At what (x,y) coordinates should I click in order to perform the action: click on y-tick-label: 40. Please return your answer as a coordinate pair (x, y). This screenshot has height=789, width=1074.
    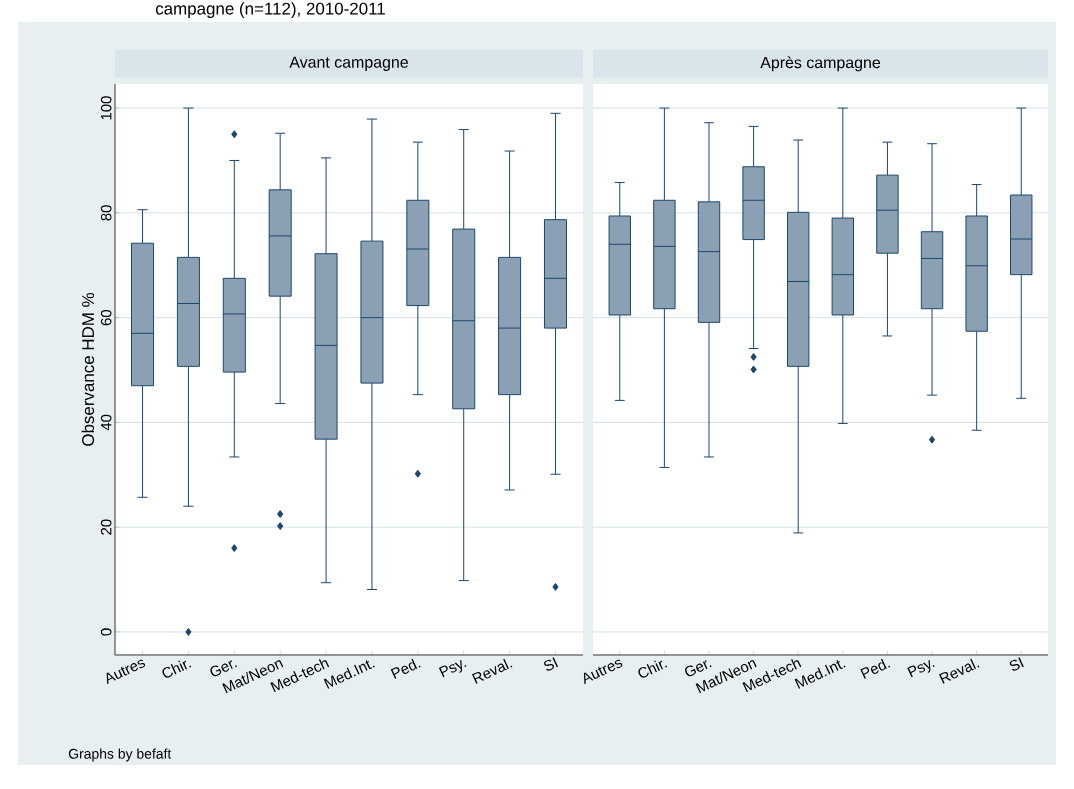
    Looking at the image, I should click on (106, 422).